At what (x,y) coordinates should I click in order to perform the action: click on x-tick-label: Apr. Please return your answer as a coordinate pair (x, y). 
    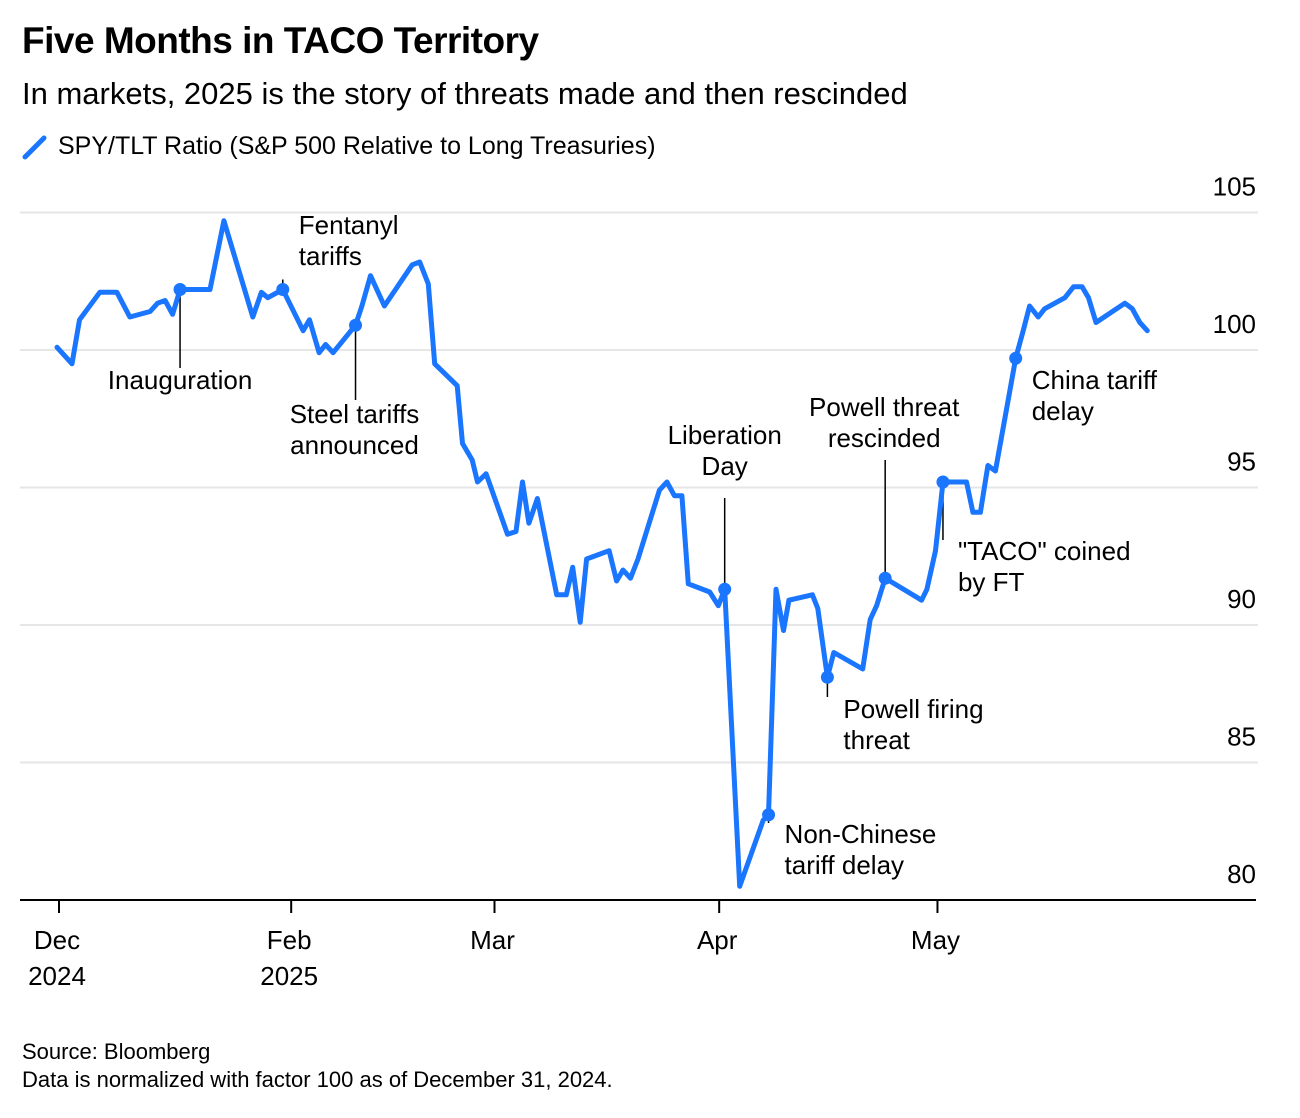
    Looking at the image, I should click on (717, 940).